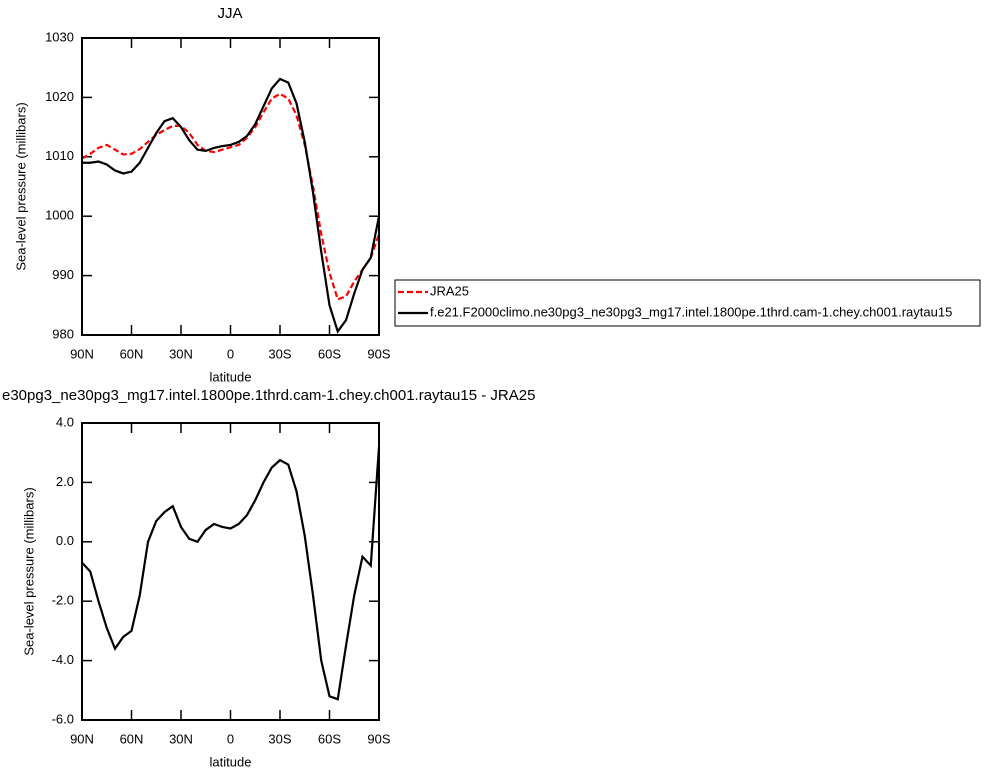  I want to click on y-tick-label: 990, so click(63, 274).